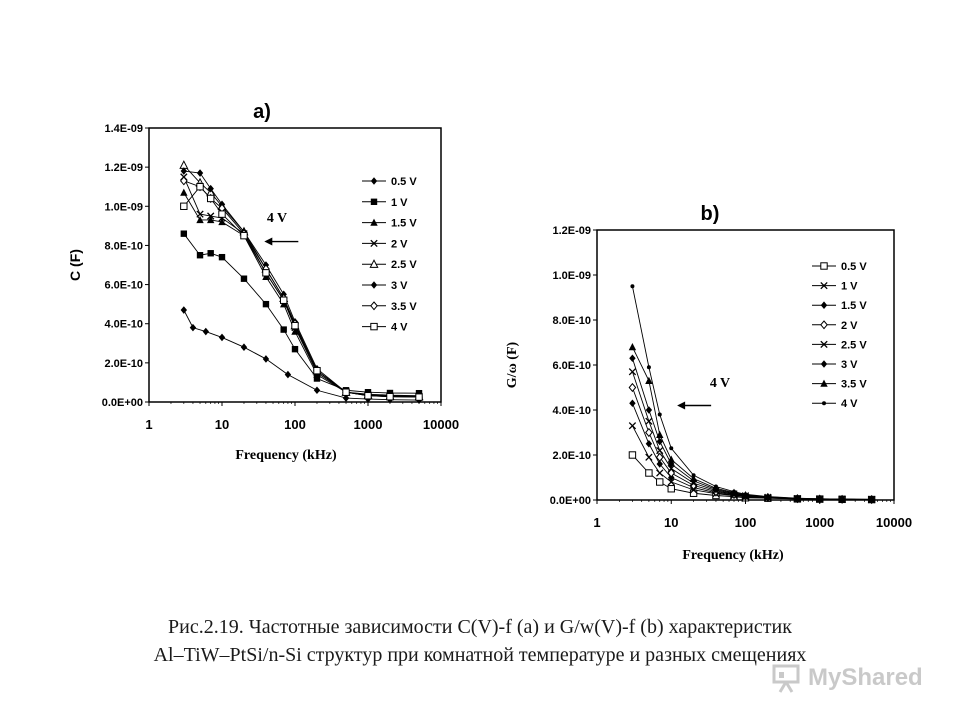 The height and width of the screenshot is (720, 960). I want to click on y-tick-label-b-4: 8.0E-10, so click(571, 321).